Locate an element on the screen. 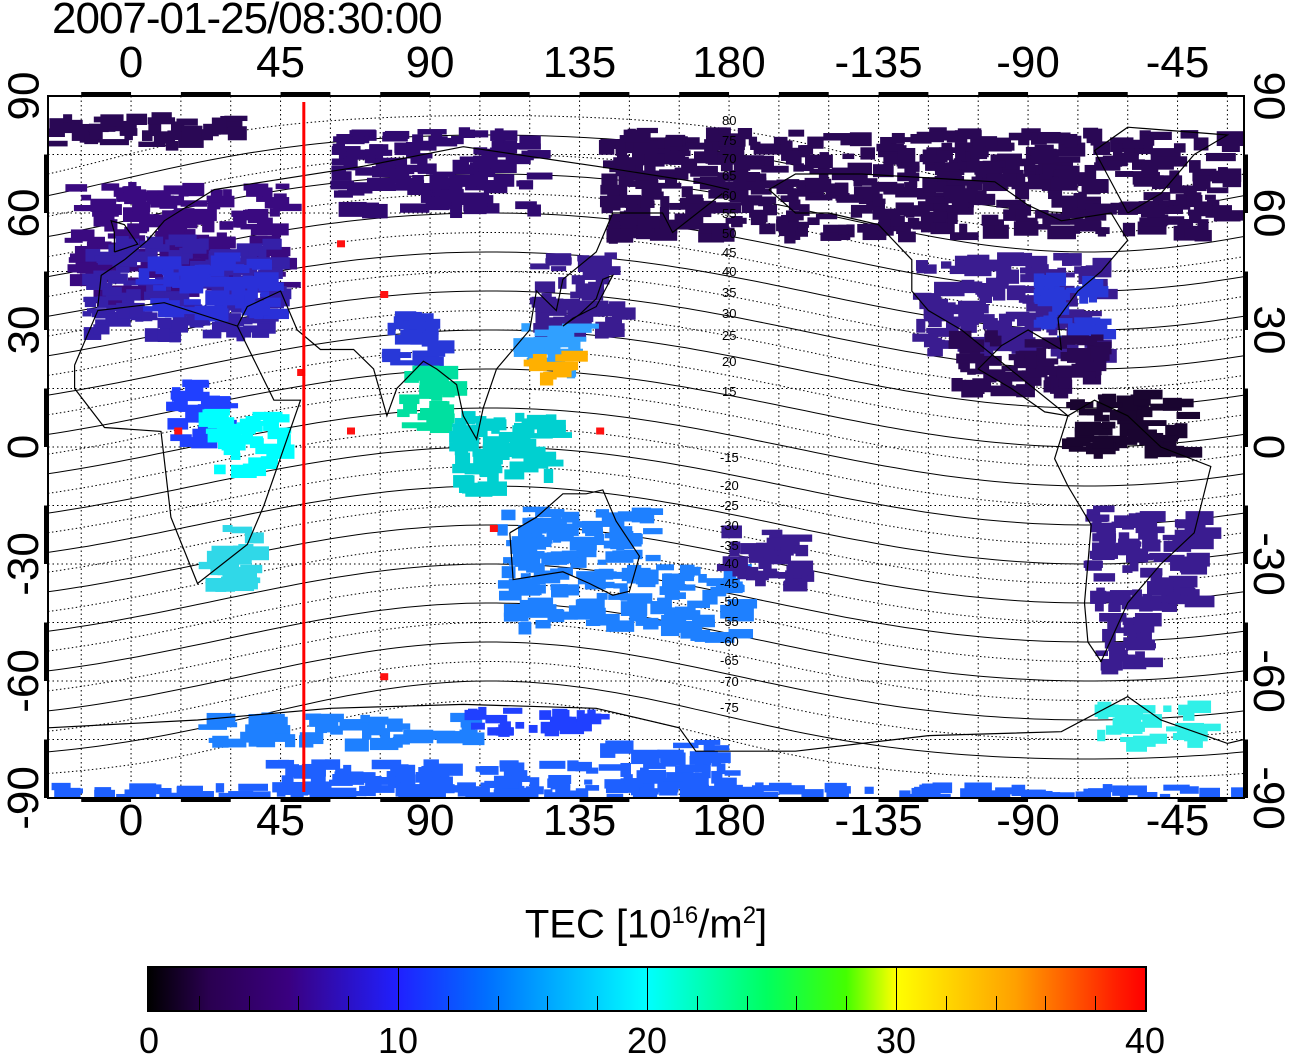 This screenshot has width=1292, height=1062. x-tick-label-bottom: 45 is located at coordinates (281, 820).